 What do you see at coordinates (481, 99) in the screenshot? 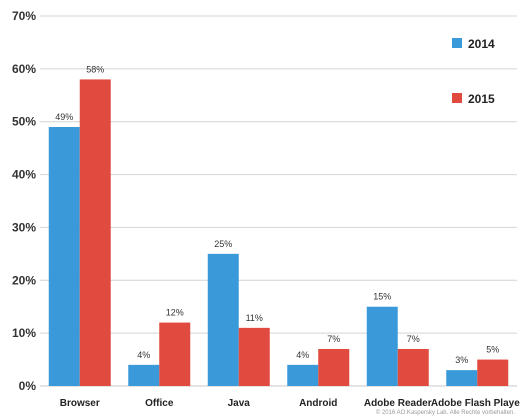
I see `legend-label: 2015` at bounding box center [481, 99].